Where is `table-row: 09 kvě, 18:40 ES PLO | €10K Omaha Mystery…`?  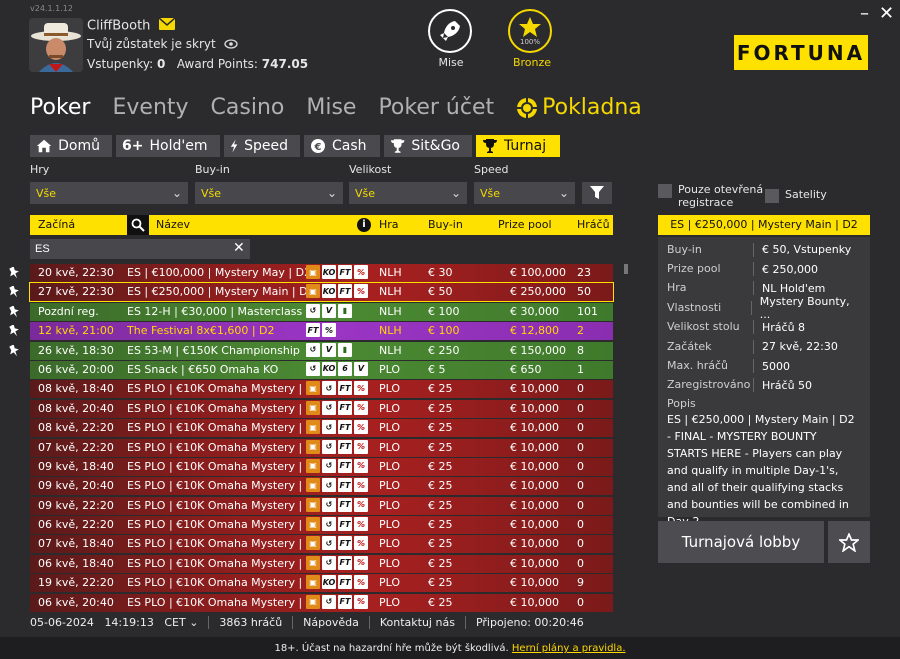 table-row: 09 kvě, 18:40 ES PLO | €10K Omaha Mystery… is located at coordinates (321, 466).